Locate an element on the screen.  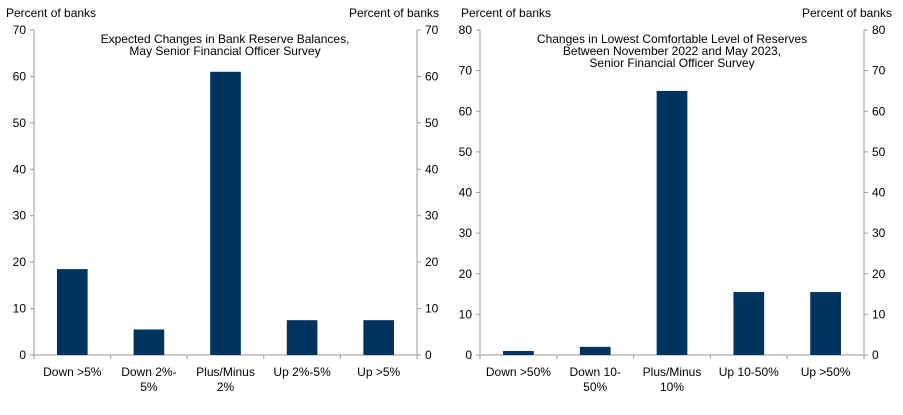
chart2-category-label: Plus/Minus 10% is located at coordinates (672, 379).